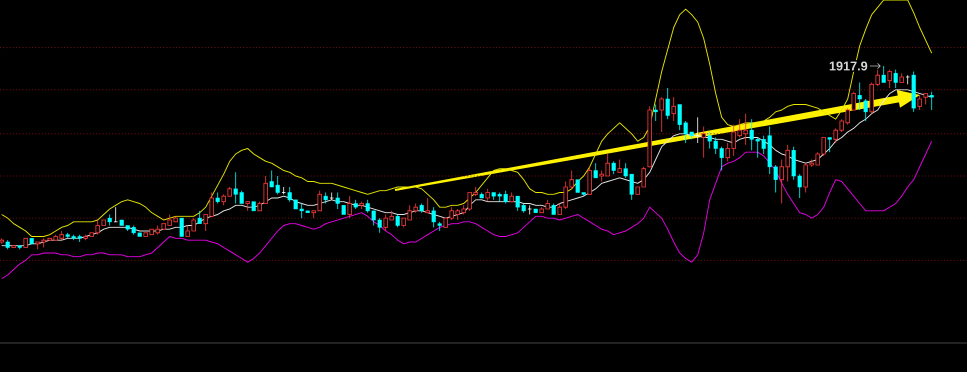  Describe the element at coordinates (849, 66) in the screenshot. I see `annotation: 1917.9` at that location.